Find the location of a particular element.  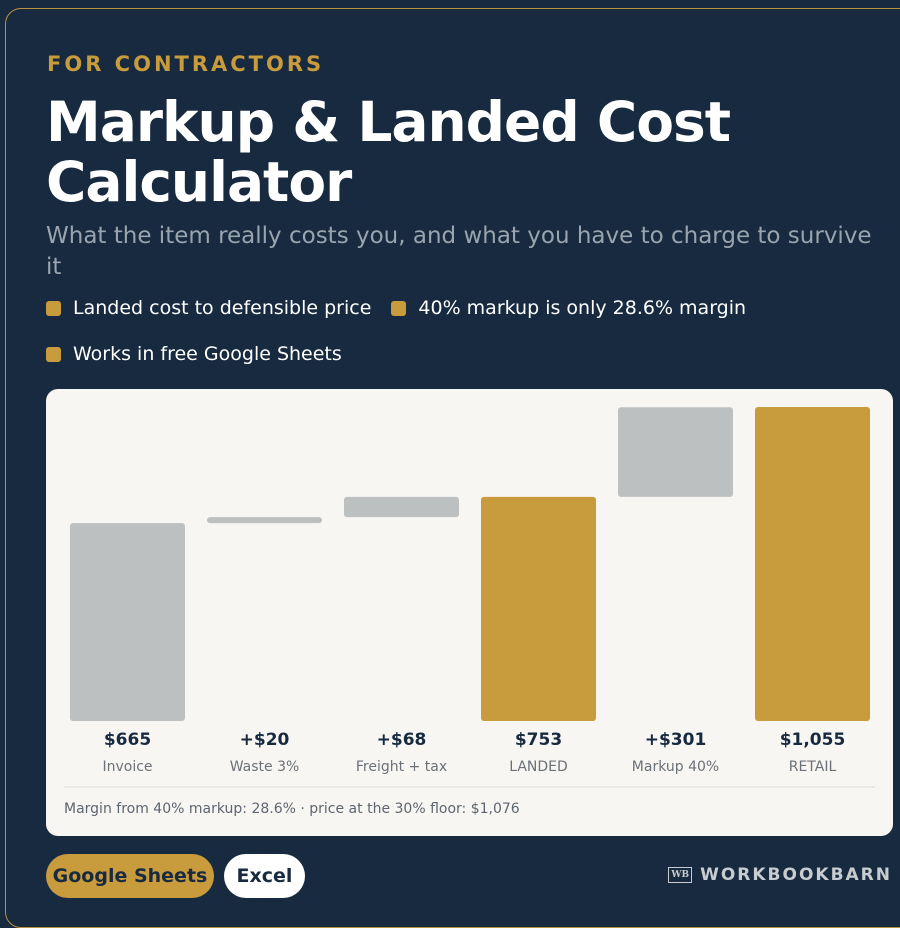

eyebrow: FOR CONTRACTORS is located at coordinates (186, 64).